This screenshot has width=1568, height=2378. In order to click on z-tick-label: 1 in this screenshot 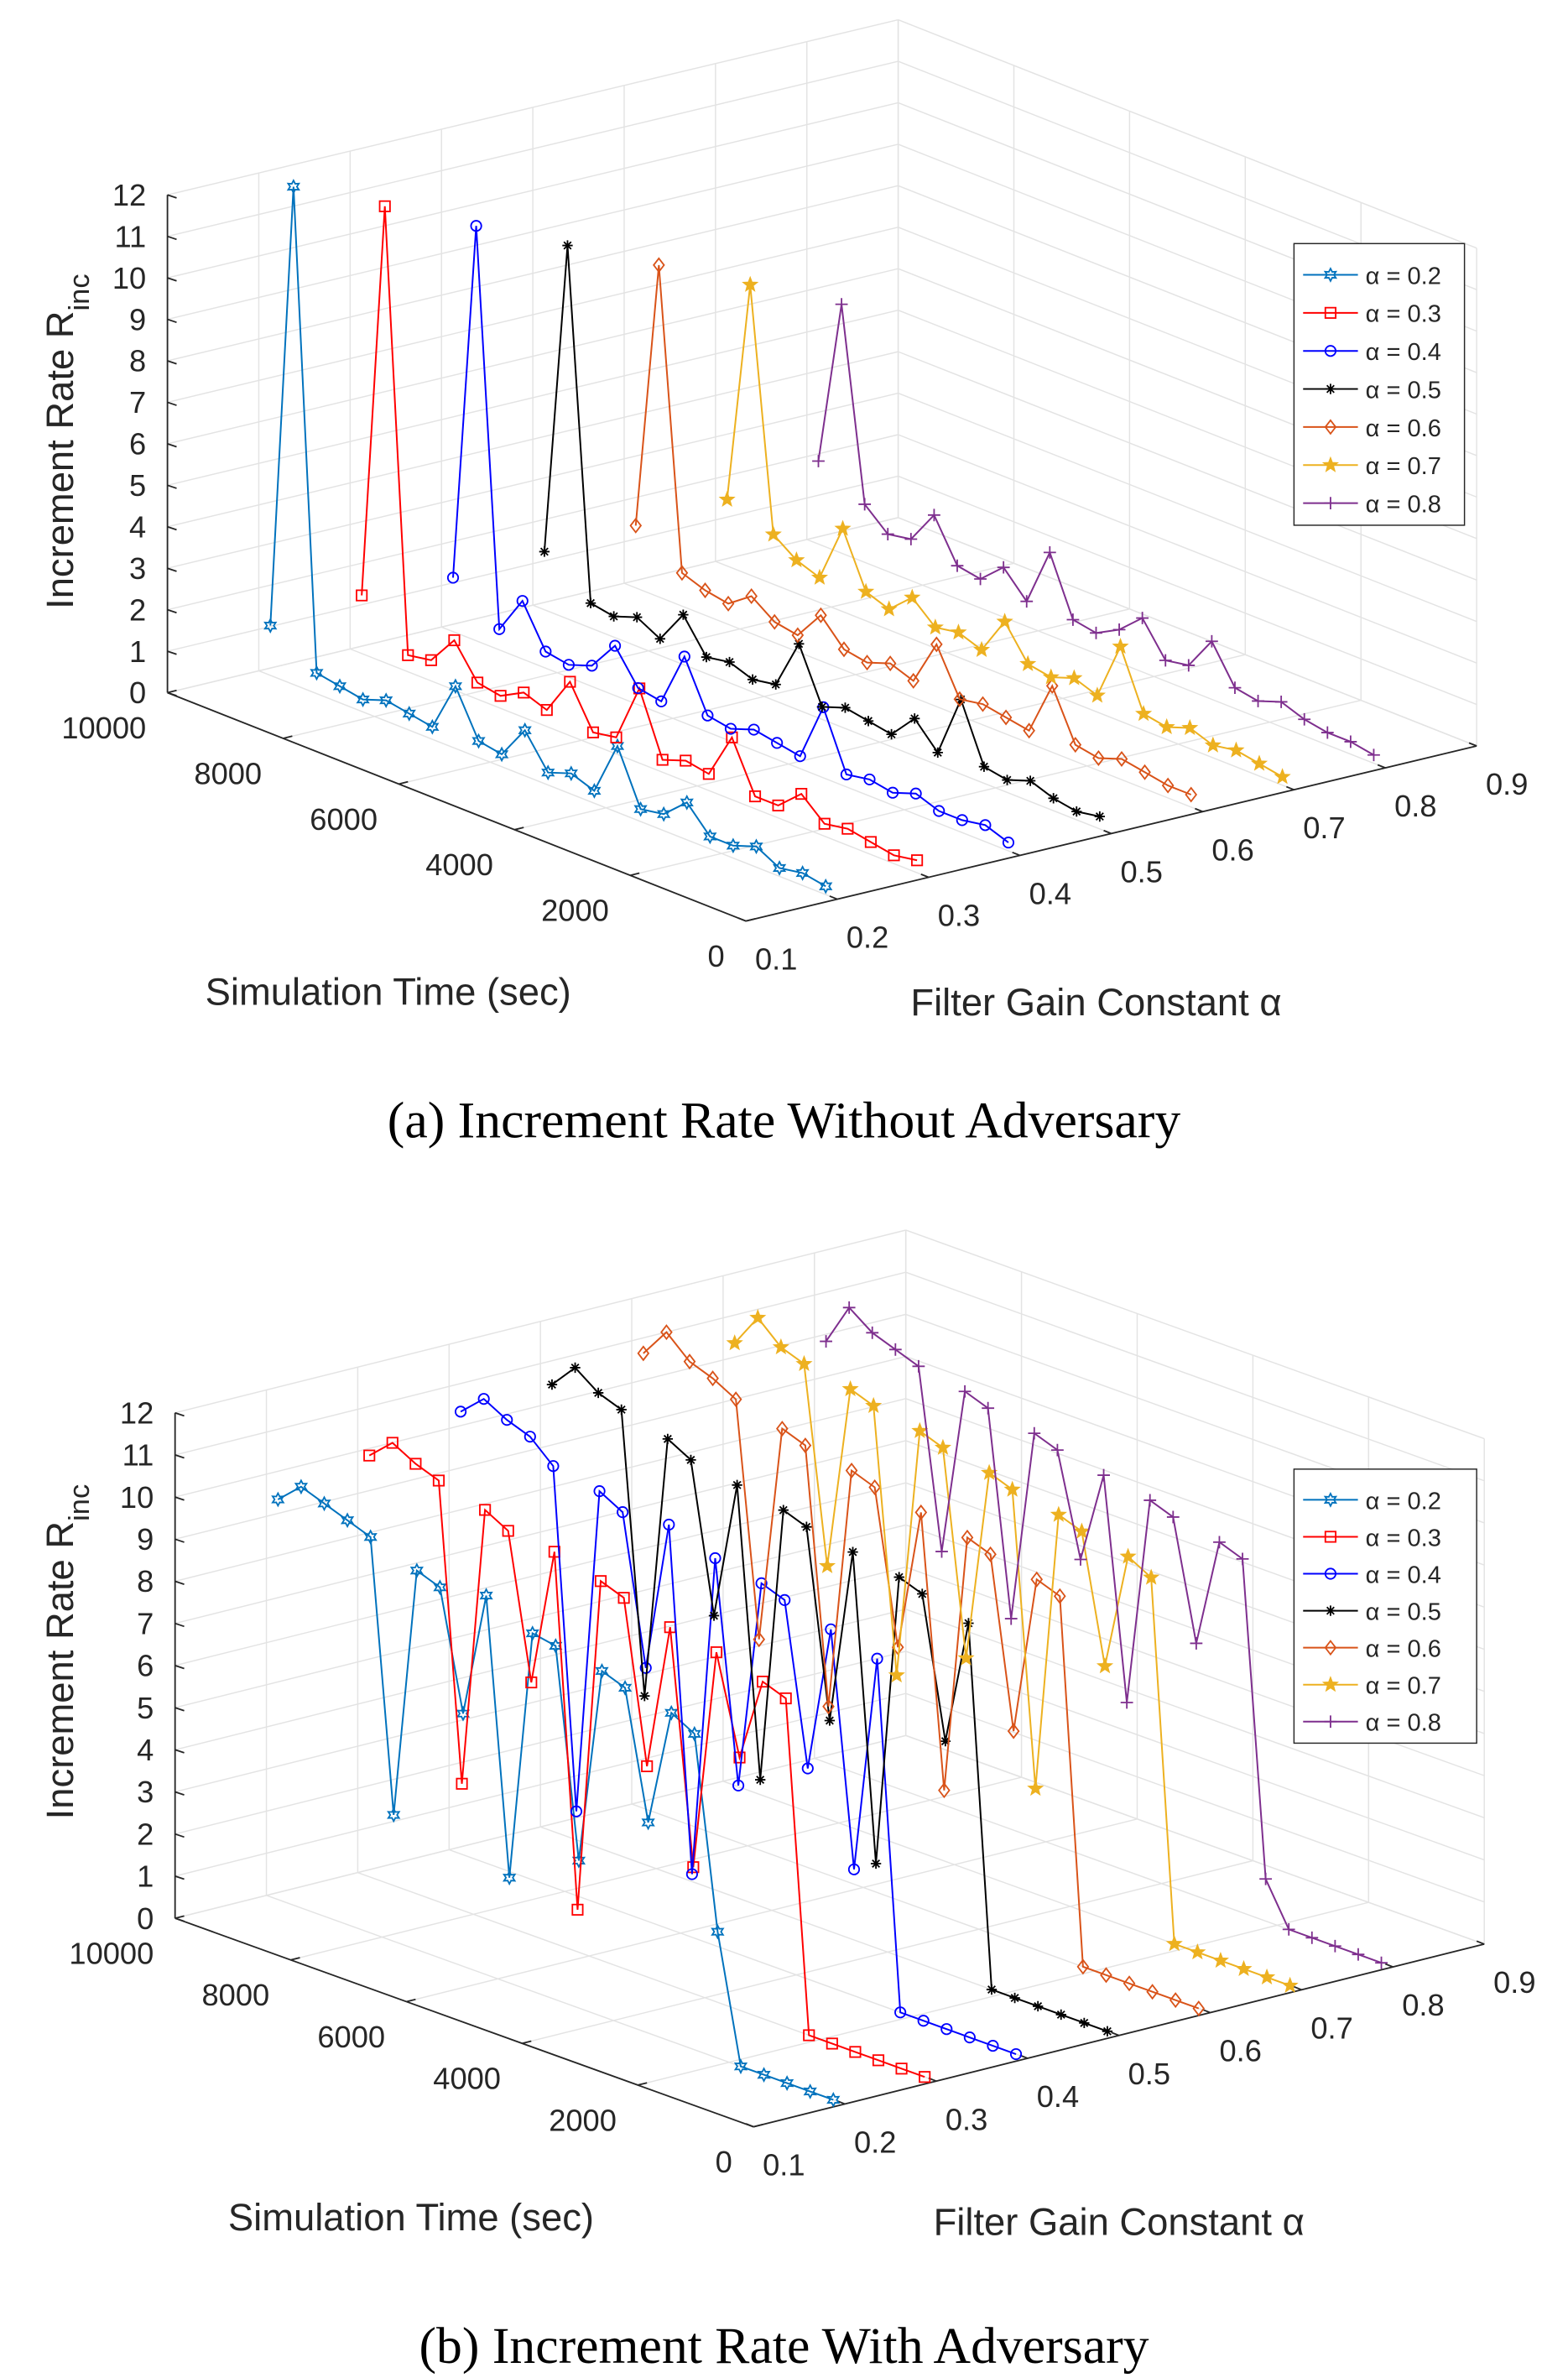, I will do `click(138, 651)`.